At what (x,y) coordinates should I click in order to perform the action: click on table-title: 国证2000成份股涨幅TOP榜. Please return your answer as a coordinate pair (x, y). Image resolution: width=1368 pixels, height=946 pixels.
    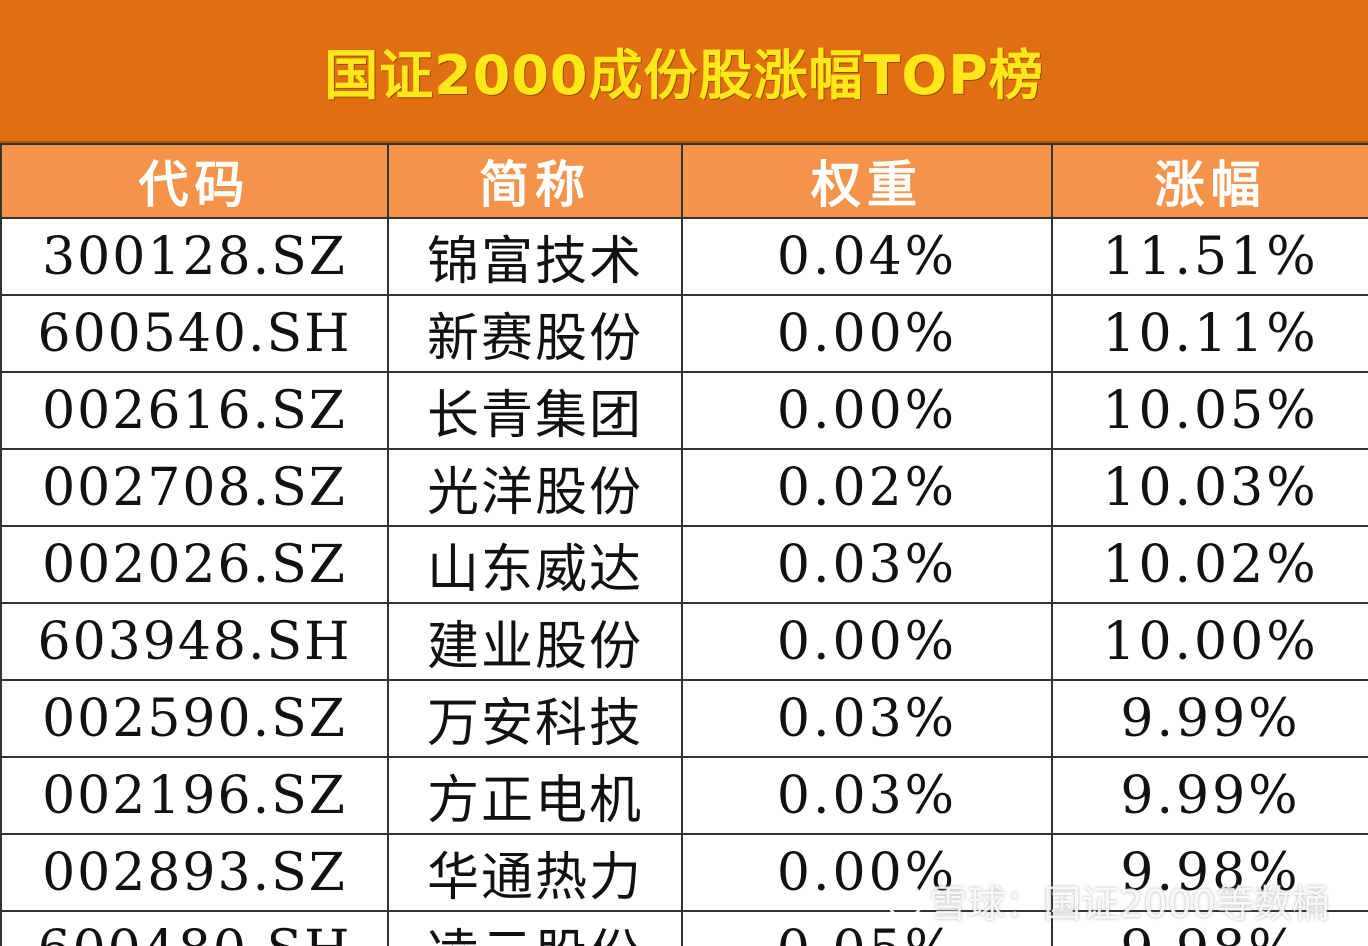
    Looking at the image, I should click on (684, 75).